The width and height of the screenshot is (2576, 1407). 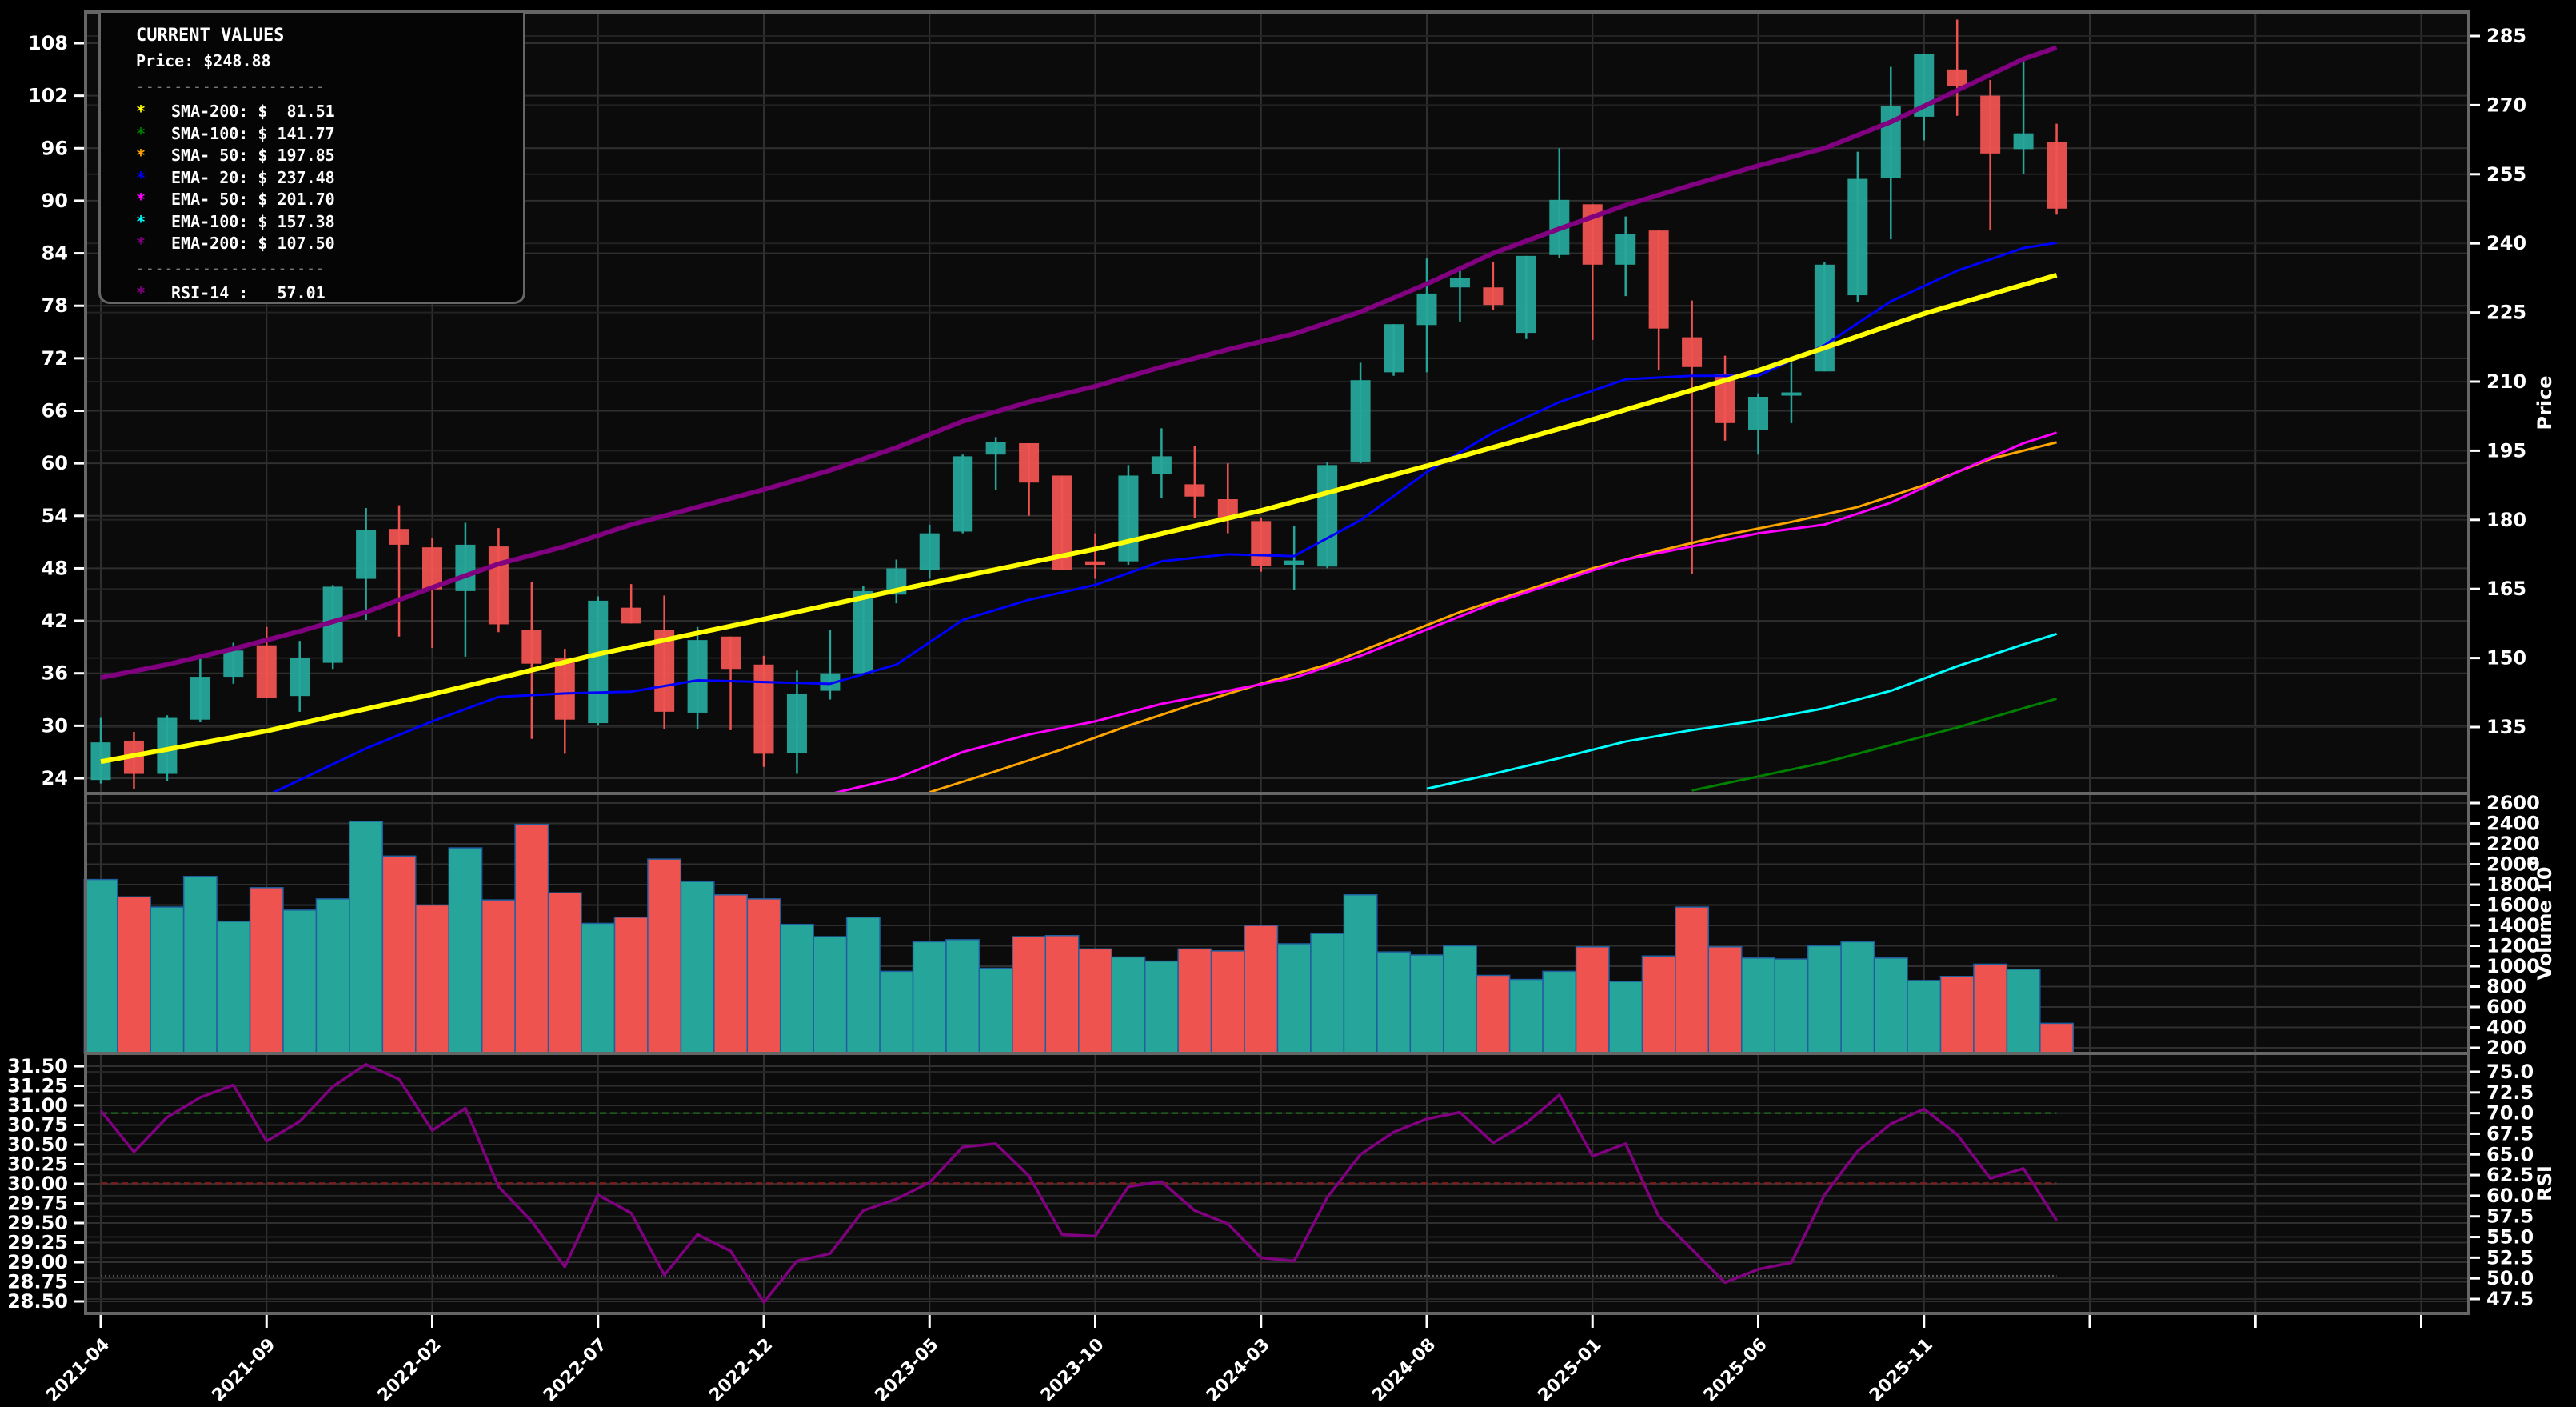 What do you see at coordinates (37, 1144) in the screenshot?
I see `rsi-left-tick-label: 30.50` at bounding box center [37, 1144].